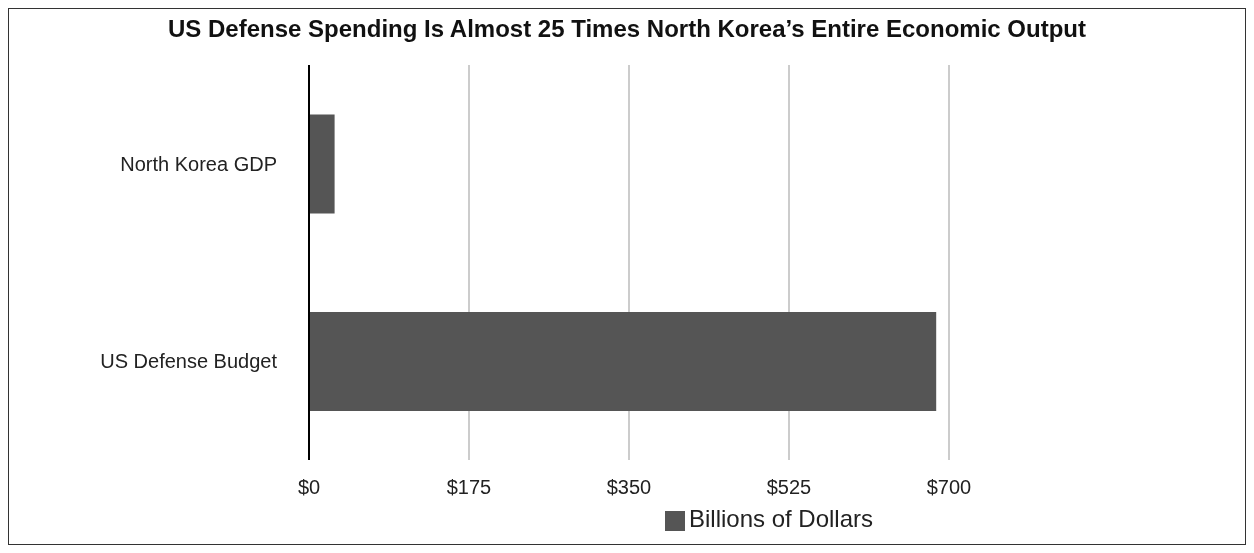 This screenshot has height=553, width=1254. I want to click on x-tick-label: $350, so click(629, 487).